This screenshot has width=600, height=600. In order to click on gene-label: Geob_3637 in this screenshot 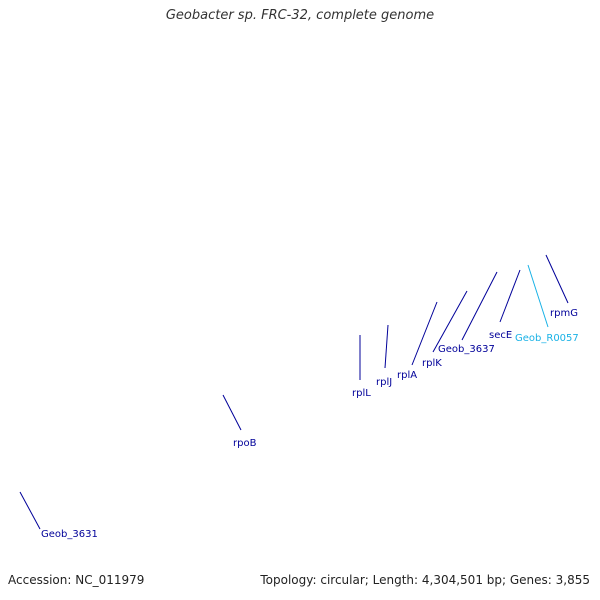, I will do `click(466, 349)`.